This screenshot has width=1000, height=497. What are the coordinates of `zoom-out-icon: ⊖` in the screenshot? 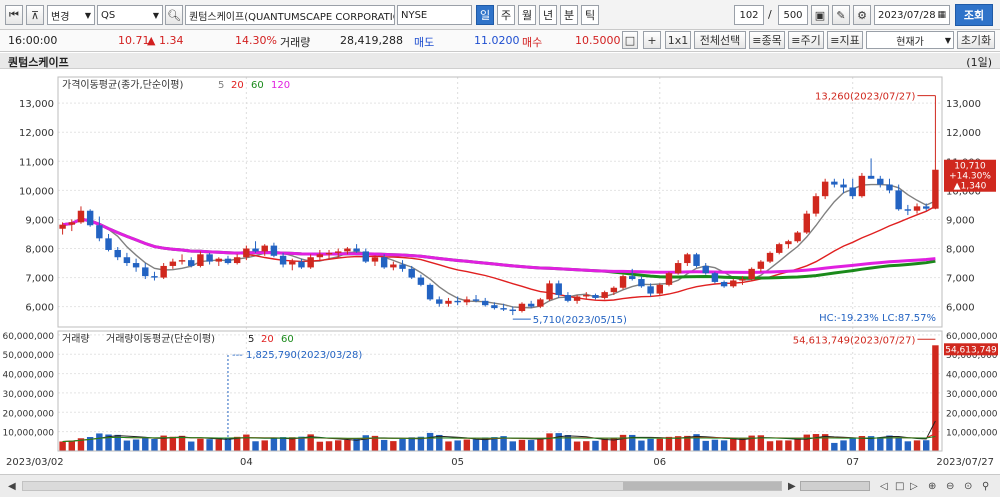 It's located at (950, 486).